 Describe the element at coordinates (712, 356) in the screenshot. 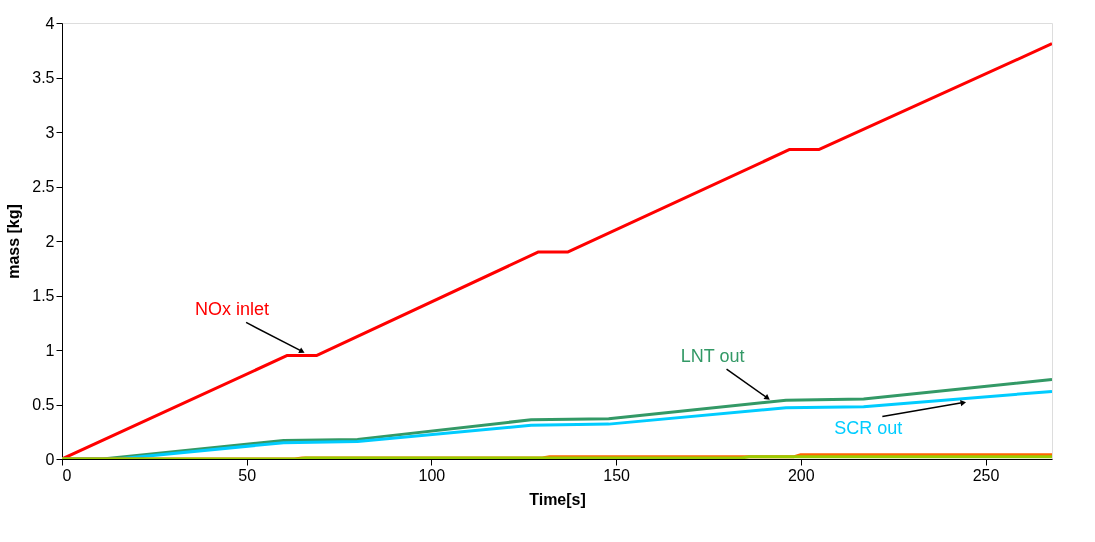

I see `text: LNT out` at that location.